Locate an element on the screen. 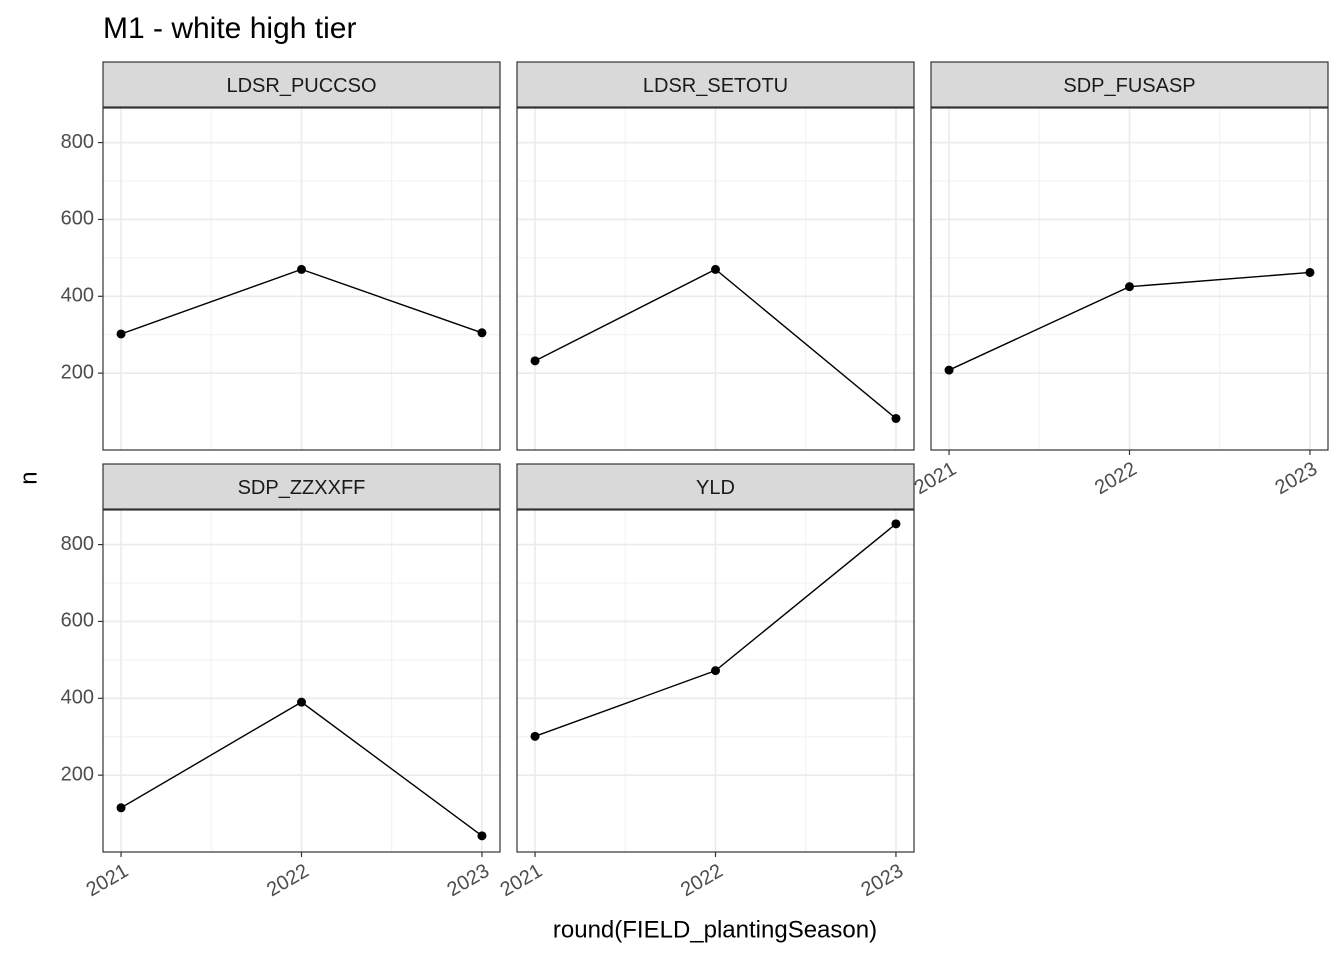  x-axis-title: round(FIELD_plantingSeason) is located at coordinates (715, 929).